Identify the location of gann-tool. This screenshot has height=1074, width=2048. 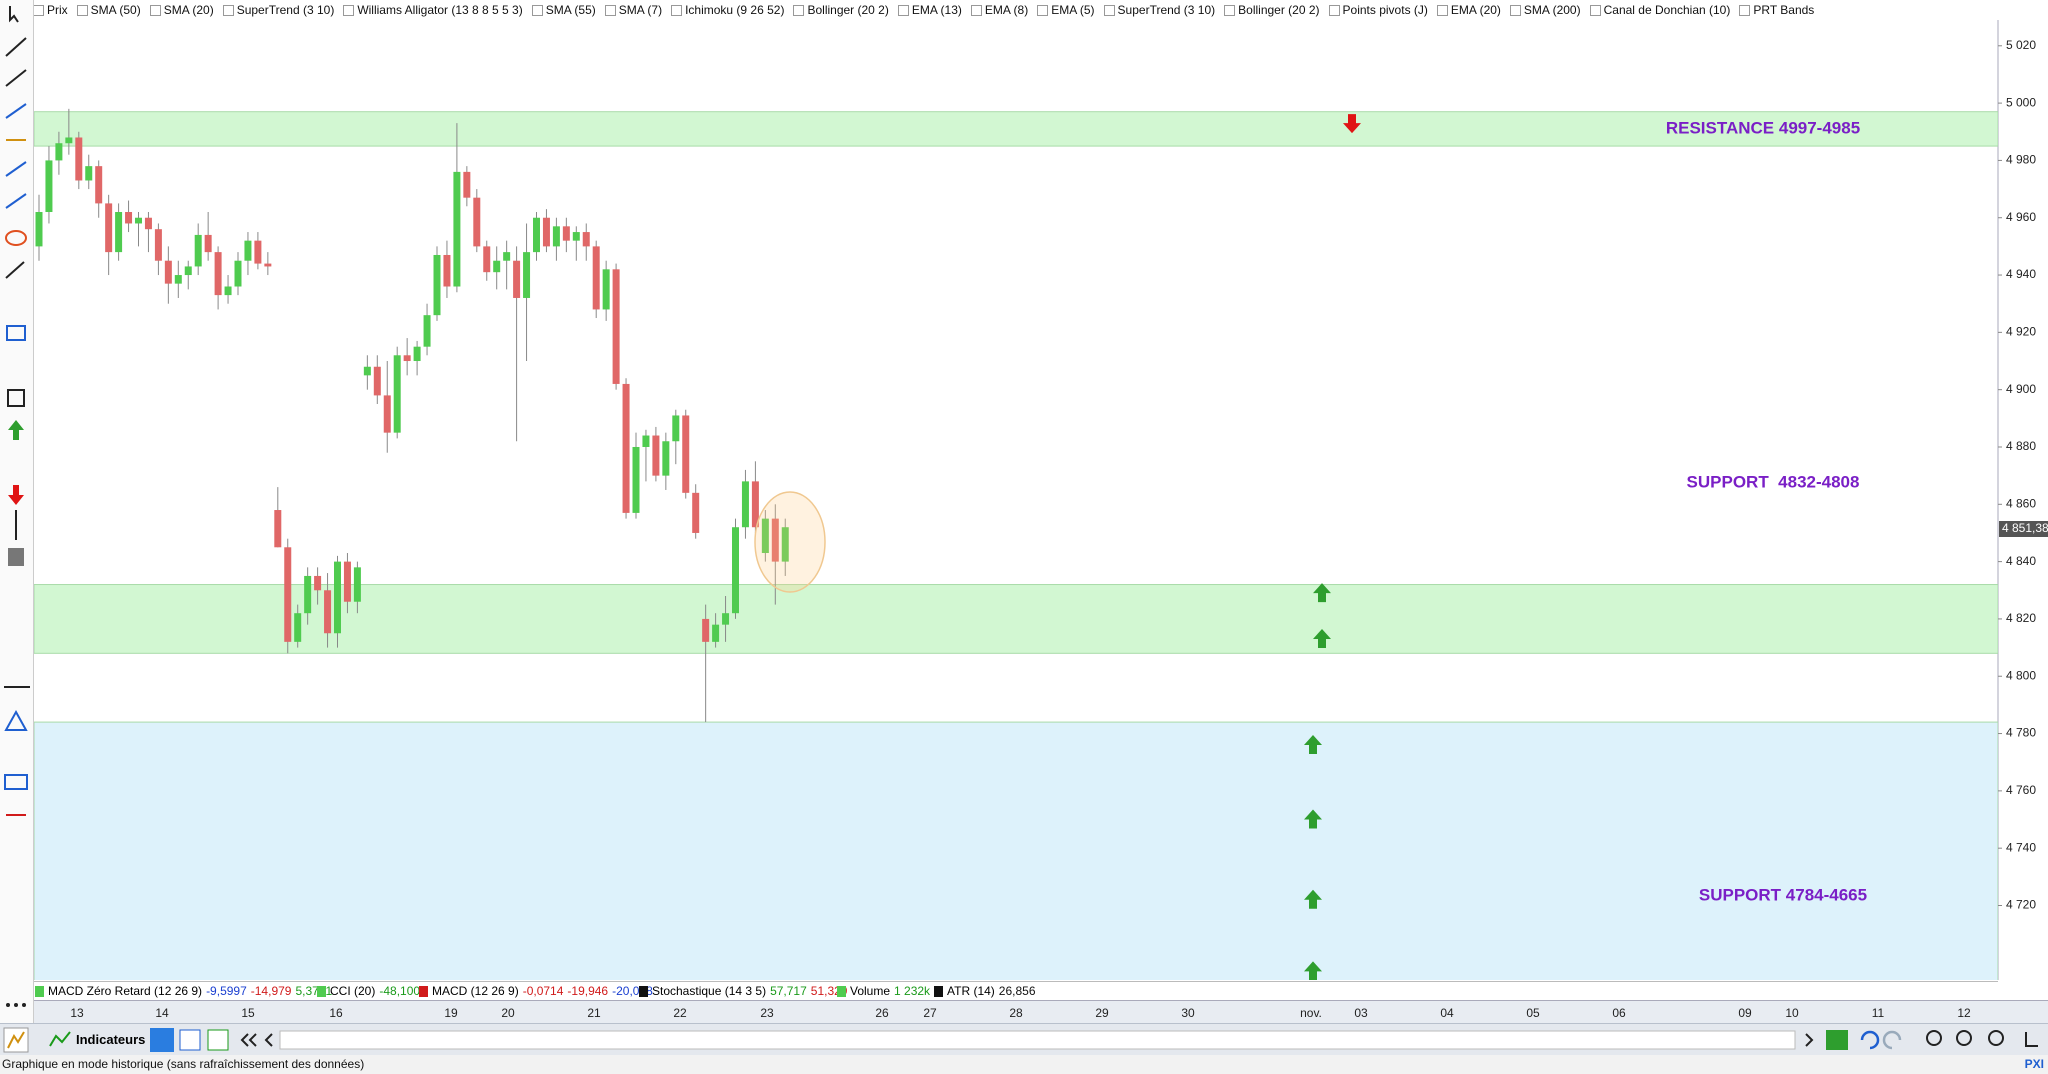
(16, 201).